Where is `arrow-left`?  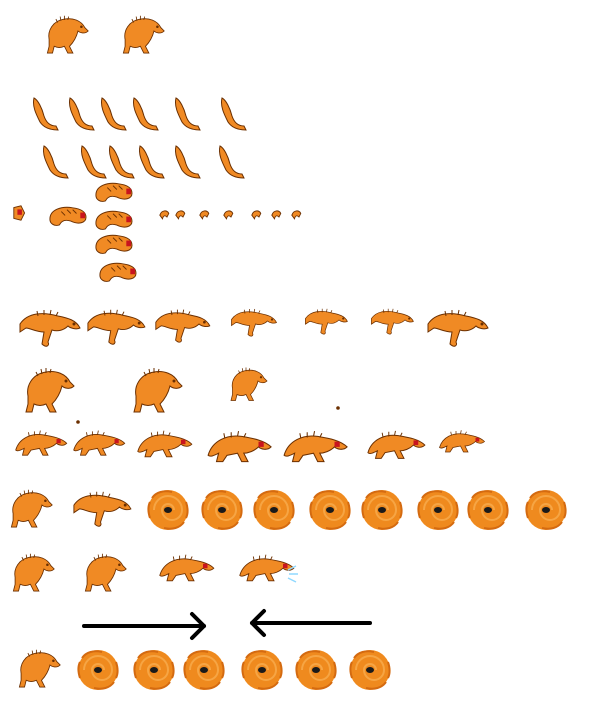
arrow-left is located at coordinates (311, 623).